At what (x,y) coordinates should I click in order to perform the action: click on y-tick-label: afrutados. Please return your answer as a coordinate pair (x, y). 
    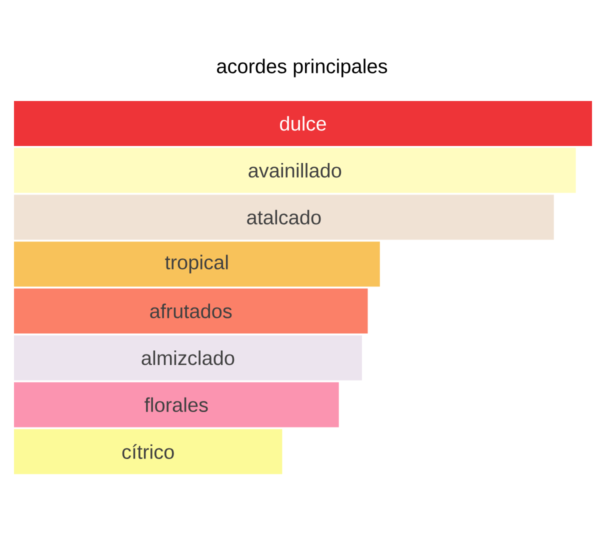
    Looking at the image, I should click on (191, 311).